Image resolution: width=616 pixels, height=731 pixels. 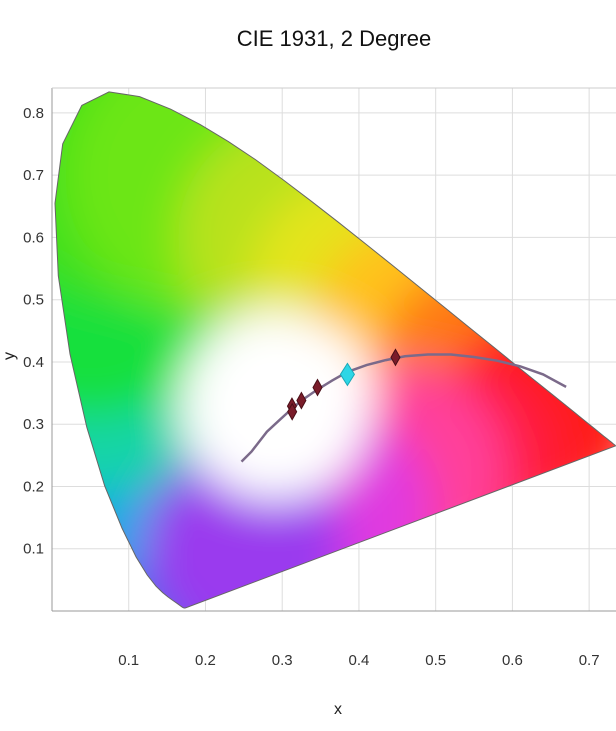 I want to click on y-tick-label-2: 0.3, so click(x=33, y=424).